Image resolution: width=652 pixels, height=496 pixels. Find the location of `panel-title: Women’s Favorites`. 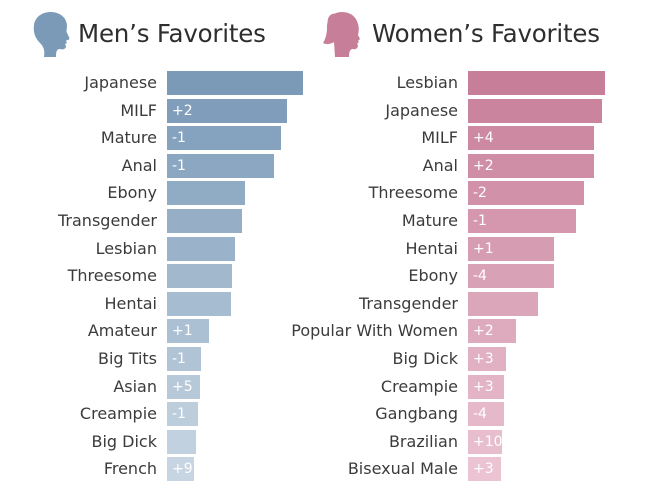

panel-title: Women’s Favorites is located at coordinates (486, 33).